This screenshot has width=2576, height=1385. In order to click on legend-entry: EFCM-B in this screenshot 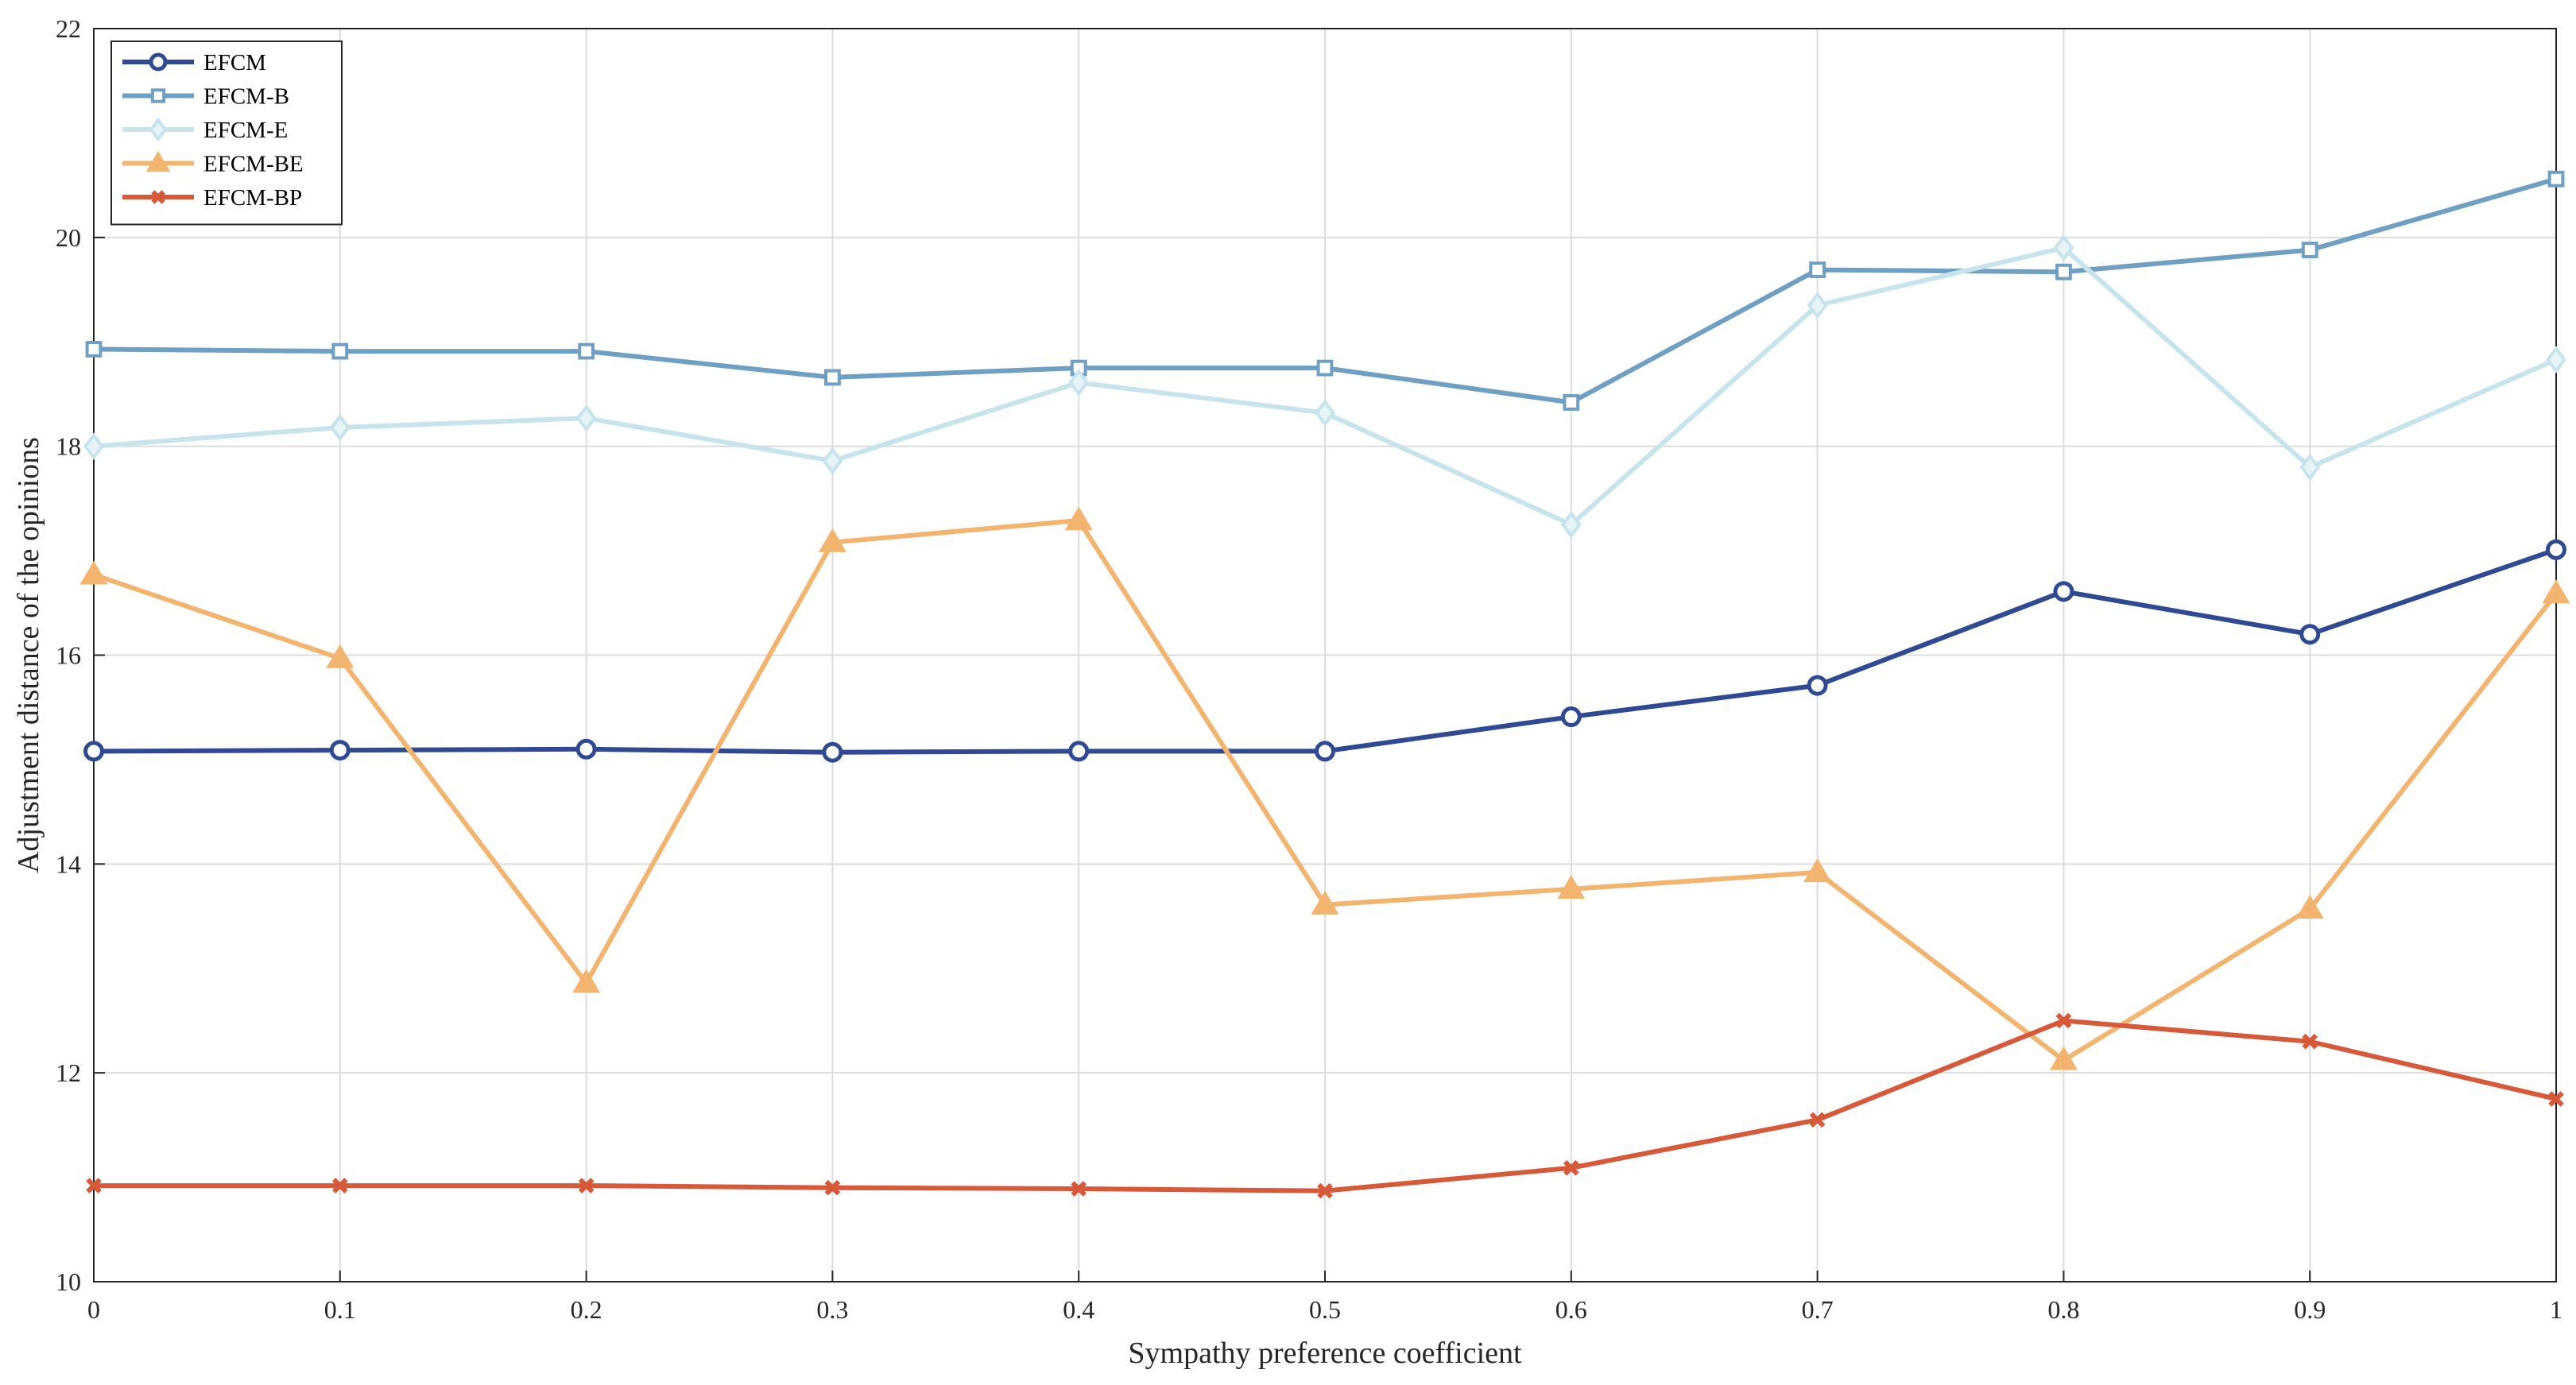, I will do `click(205, 97)`.